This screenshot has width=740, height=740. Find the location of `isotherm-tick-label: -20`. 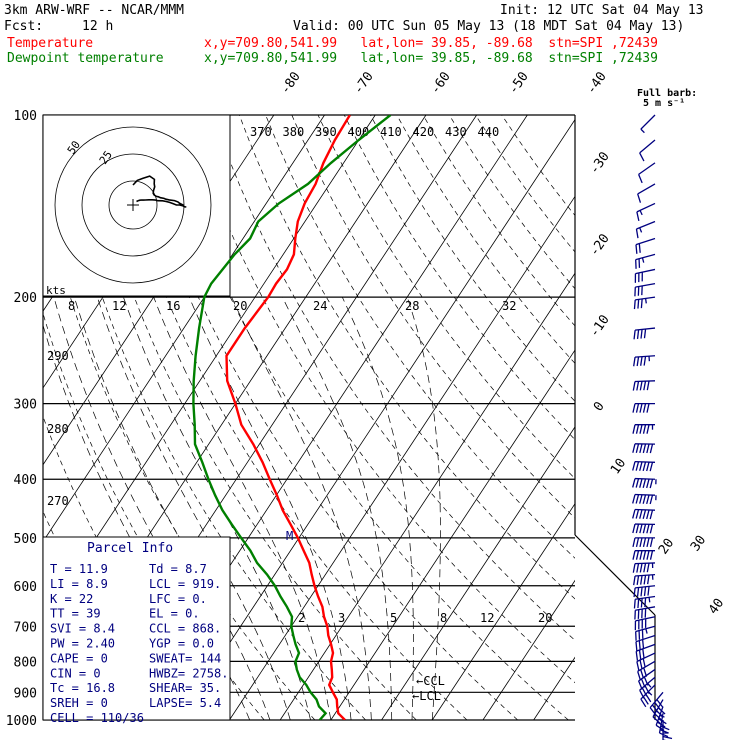

isotherm-tick-label: -20 is located at coordinates (600, 245).